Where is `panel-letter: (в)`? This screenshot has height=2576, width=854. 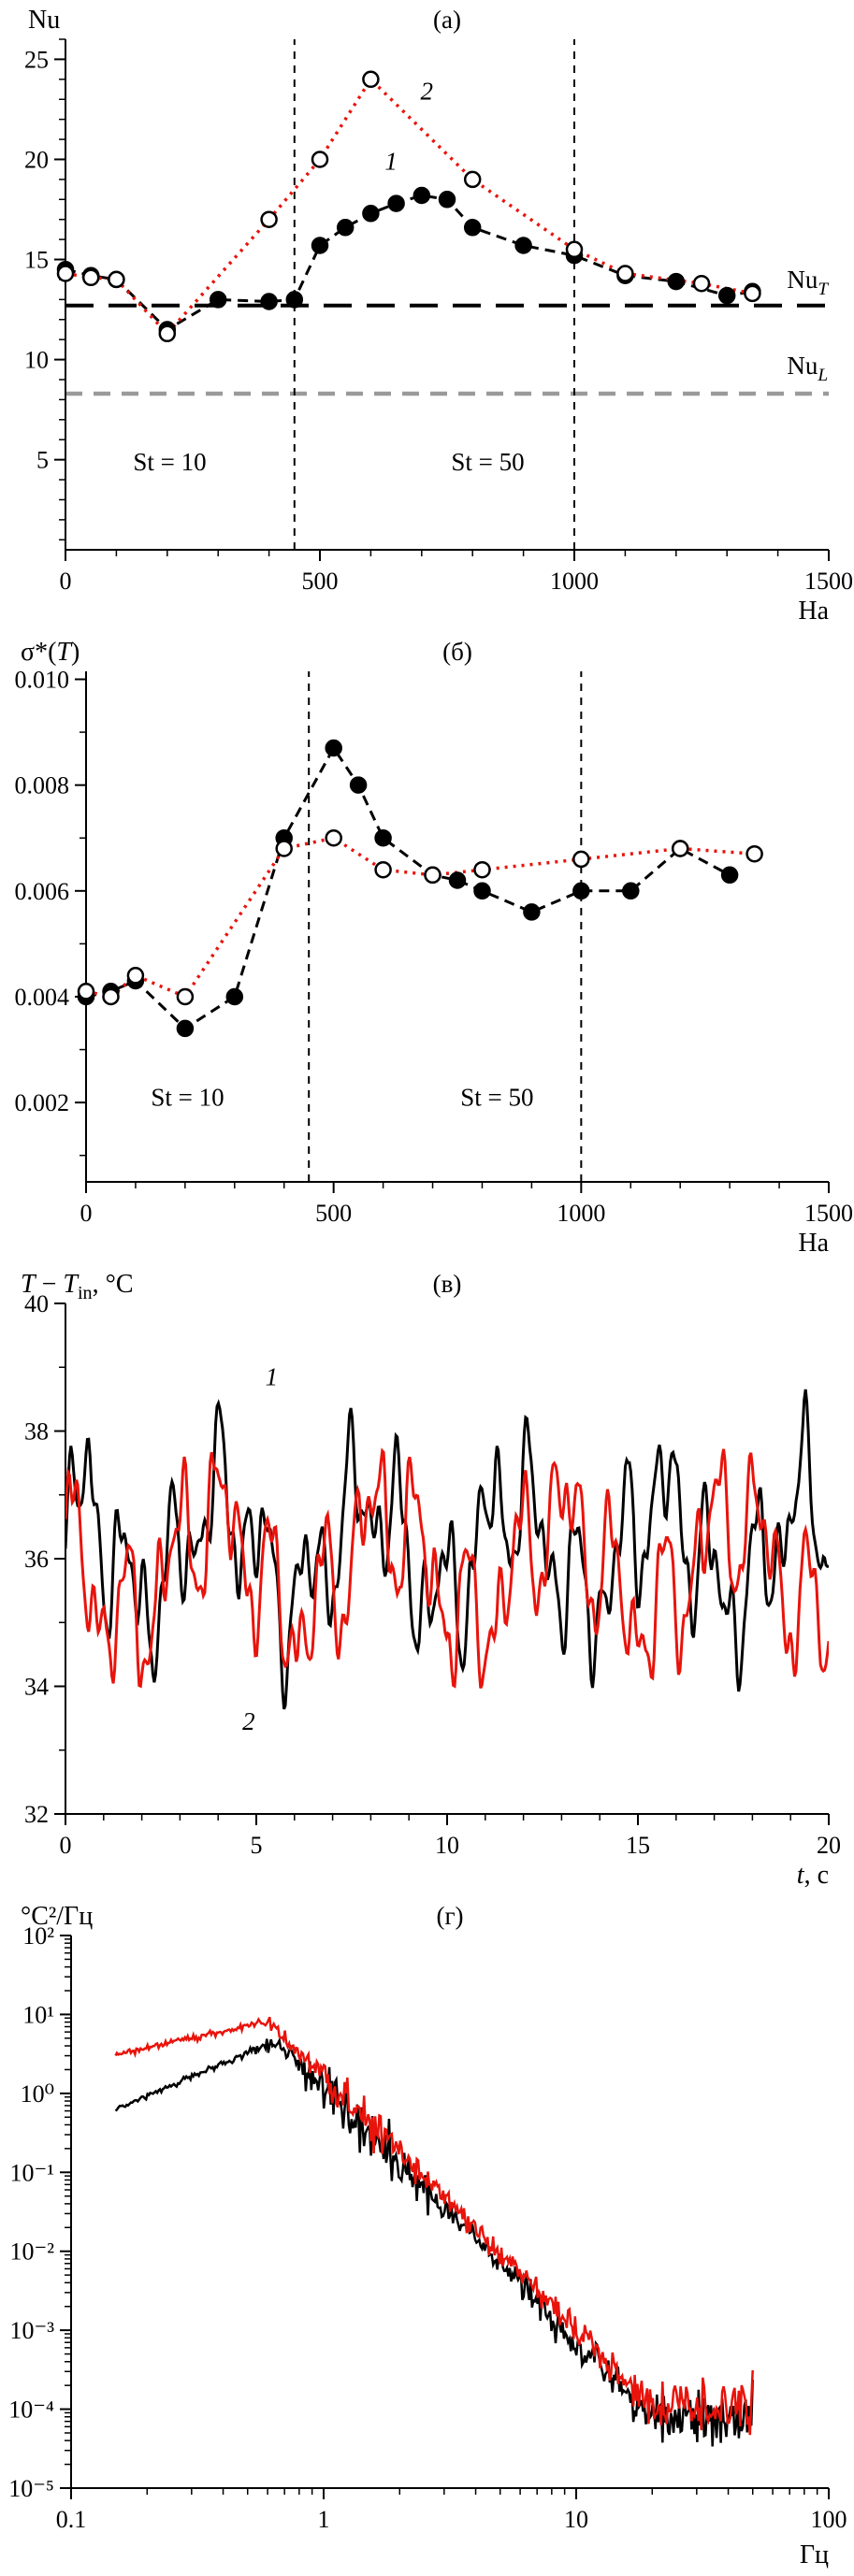 panel-letter: (в) is located at coordinates (447, 1284).